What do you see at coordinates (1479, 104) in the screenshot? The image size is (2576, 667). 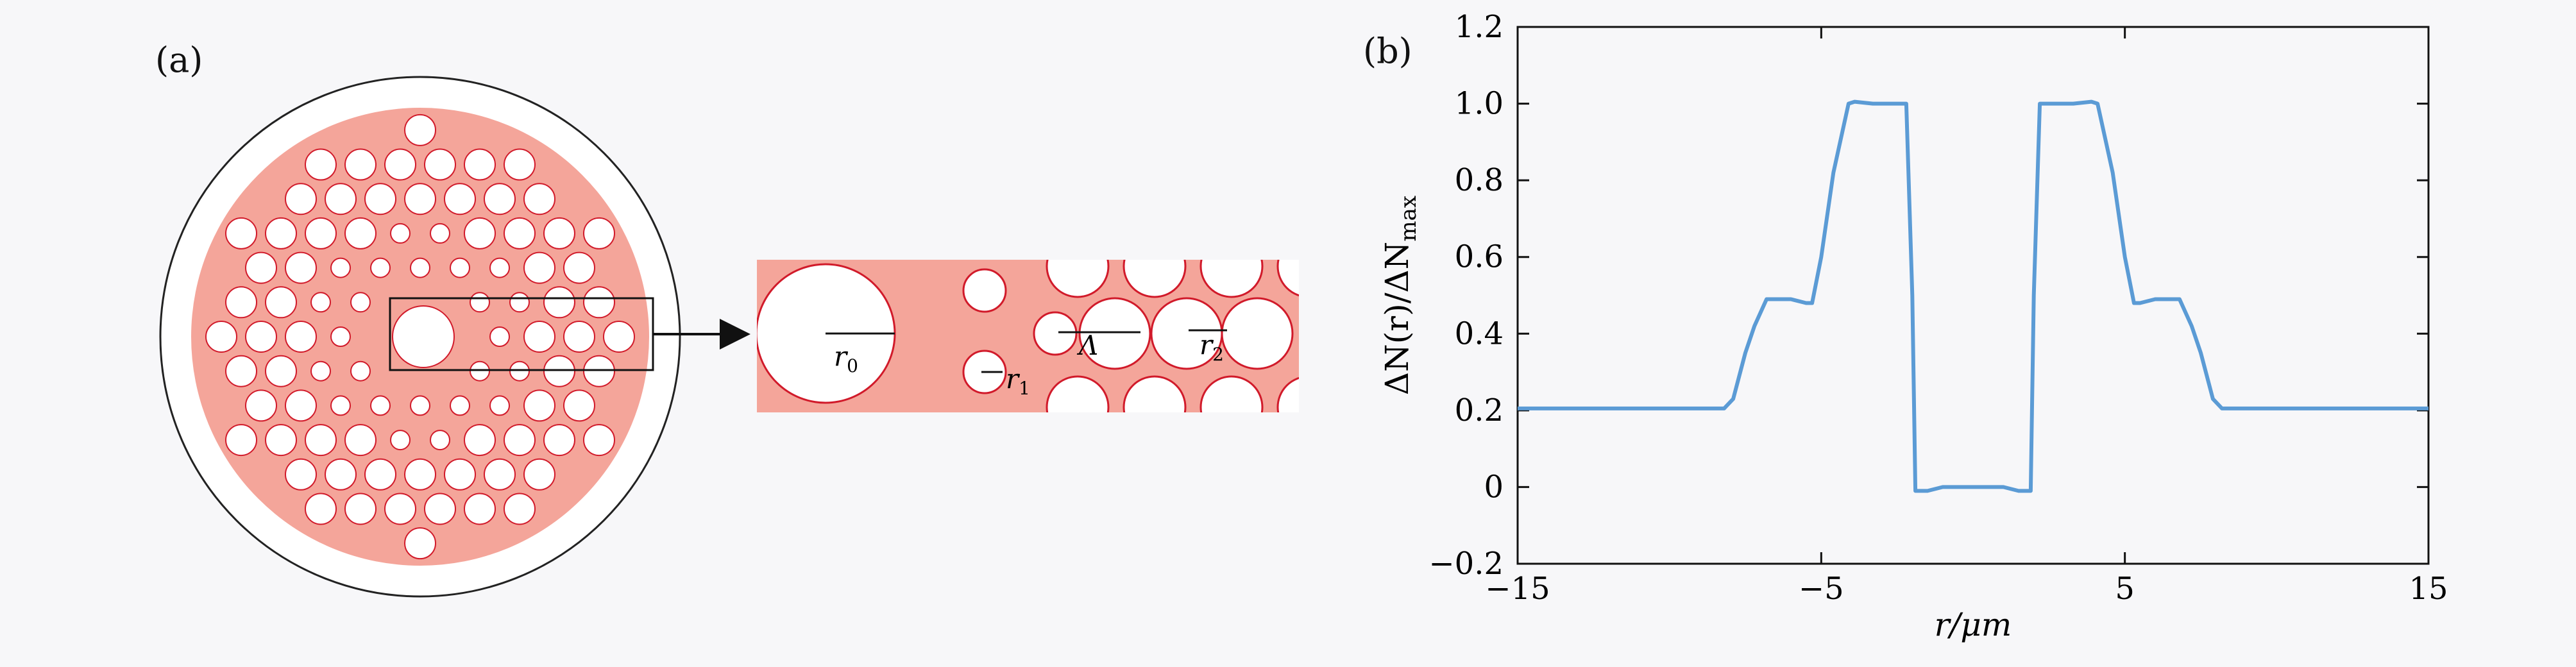 I see `y-tick-label: 1.0` at bounding box center [1479, 104].